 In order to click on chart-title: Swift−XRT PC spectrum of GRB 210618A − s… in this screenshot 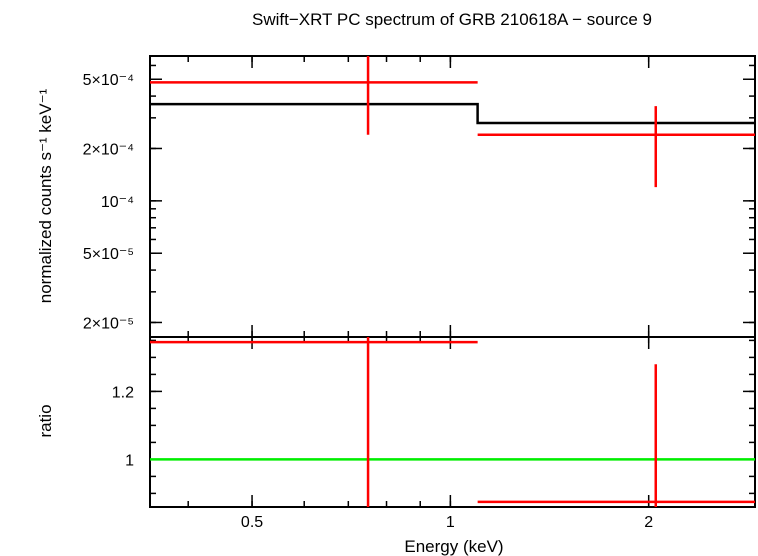, I will do `click(452, 19)`.